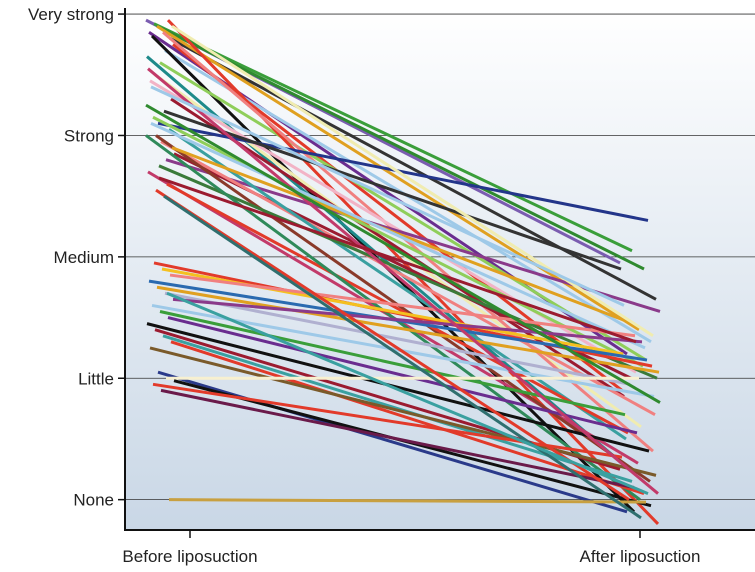 The height and width of the screenshot is (572, 755). Describe the element at coordinates (89, 135) in the screenshot. I see `y-tick-label: Strong` at that location.